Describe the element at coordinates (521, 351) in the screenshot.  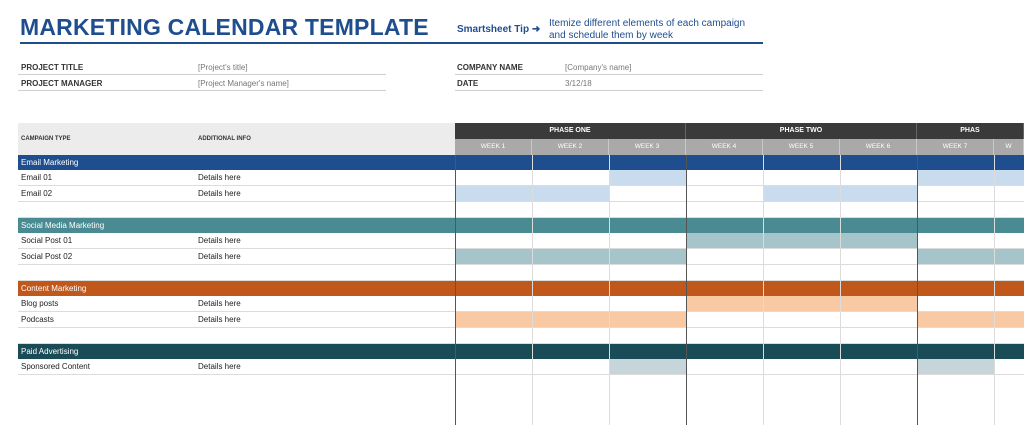
I see `section-header: Paid Advertising` at that location.